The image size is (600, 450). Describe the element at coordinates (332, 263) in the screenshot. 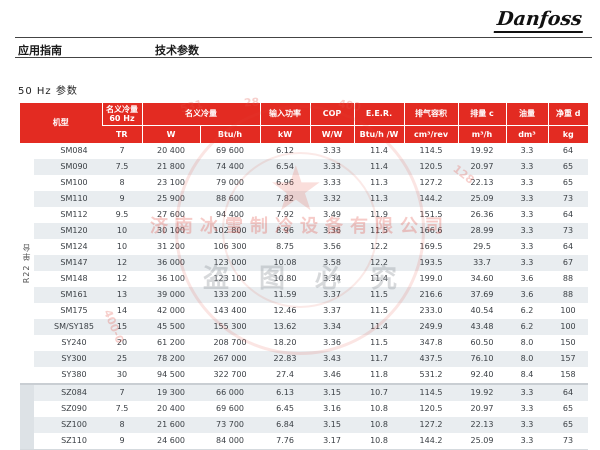

I see `cell-cop: 3.58` at that location.